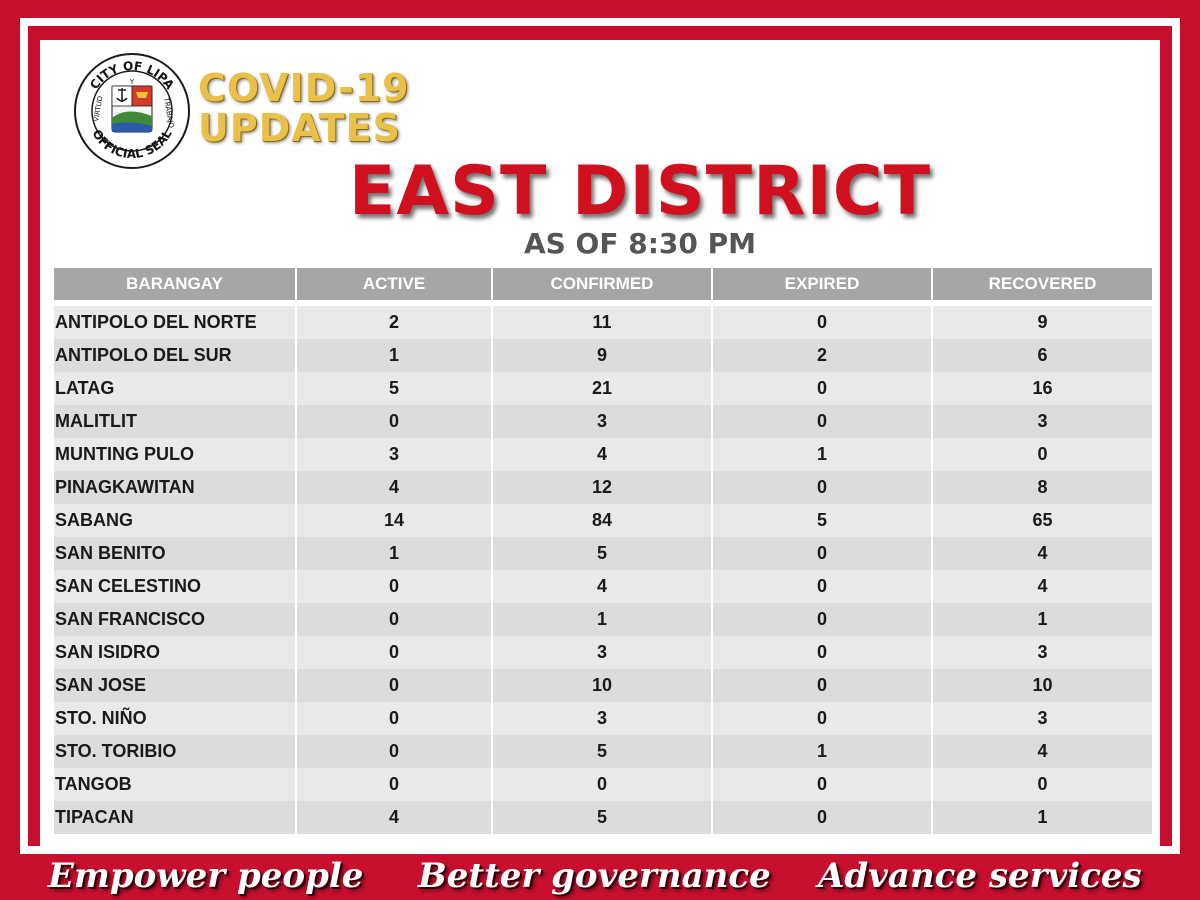  Describe the element at coordinates (393, 388) in the screenshot. I see `active-cell: 5` at that location.